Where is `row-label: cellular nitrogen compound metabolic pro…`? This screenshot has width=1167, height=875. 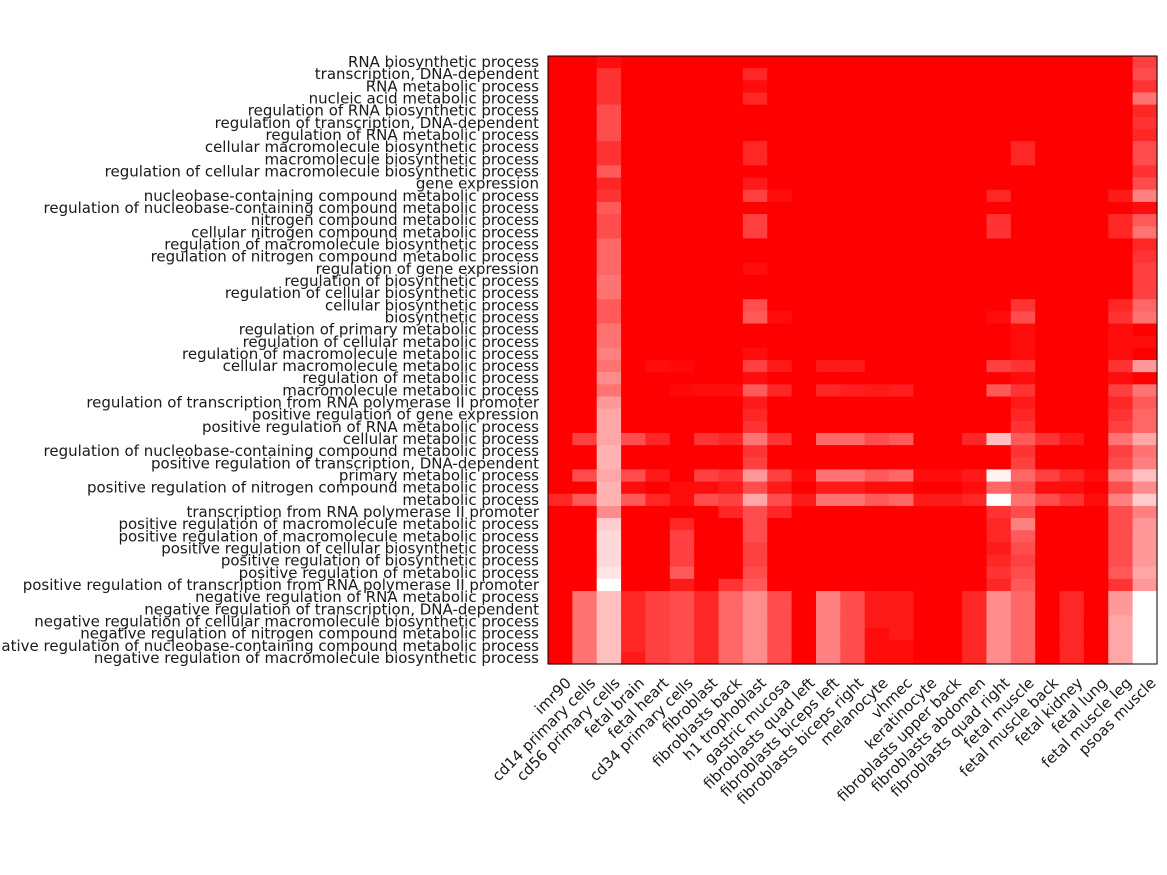
row-label: cellular nitrogen compound metabolic pro… is located at coordinates (365, 232).